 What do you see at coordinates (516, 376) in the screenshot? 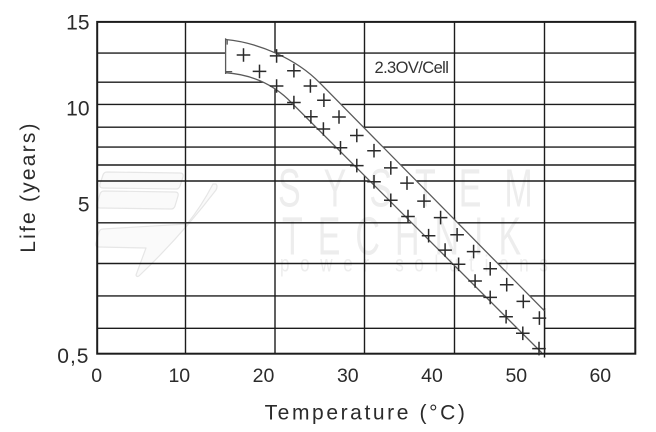
I see `svg-text: 50` at bounding box center [516, 376].